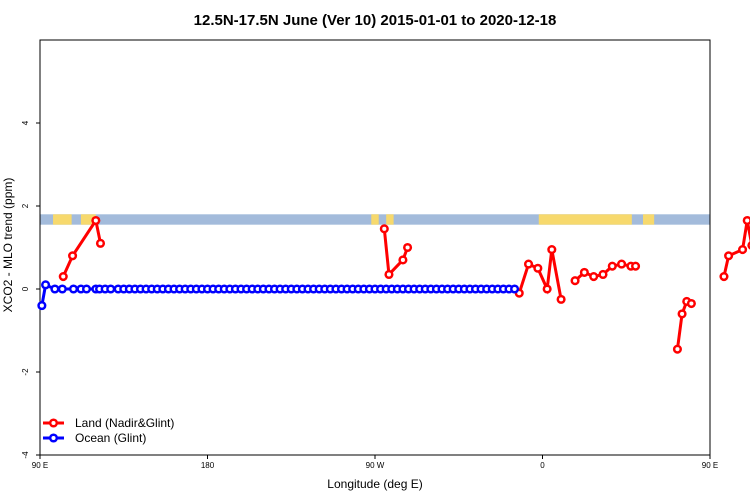 The height and width of the screenshot is (500, 750). Describe the element at coordinates (25, 205) in the screenshot. I see `y-tick-label: 2` at that location.